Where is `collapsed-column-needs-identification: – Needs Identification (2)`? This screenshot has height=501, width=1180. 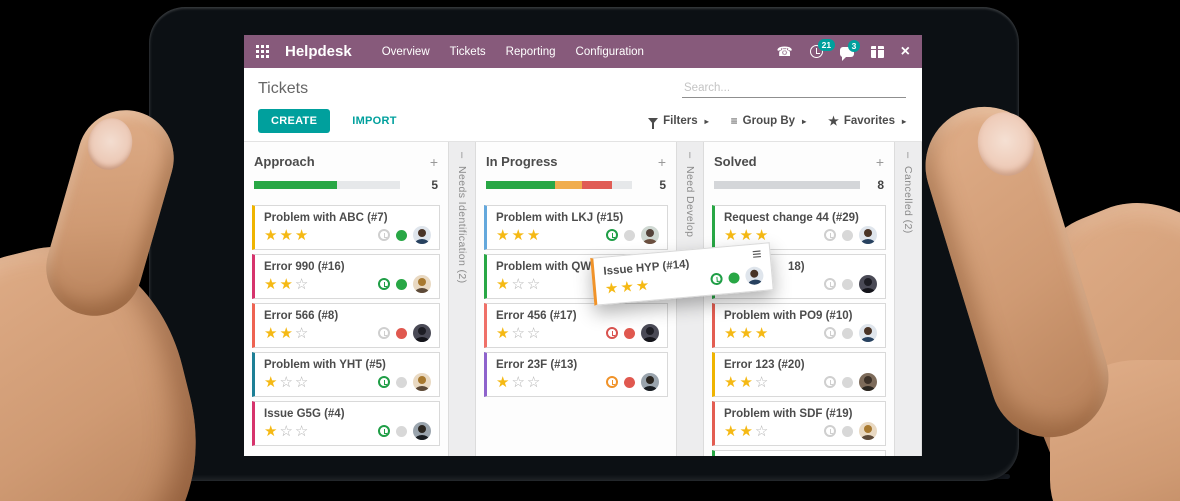
collapsed-column-needs-identification: – Needs Identification (2) is located at coordinates (462, 299).